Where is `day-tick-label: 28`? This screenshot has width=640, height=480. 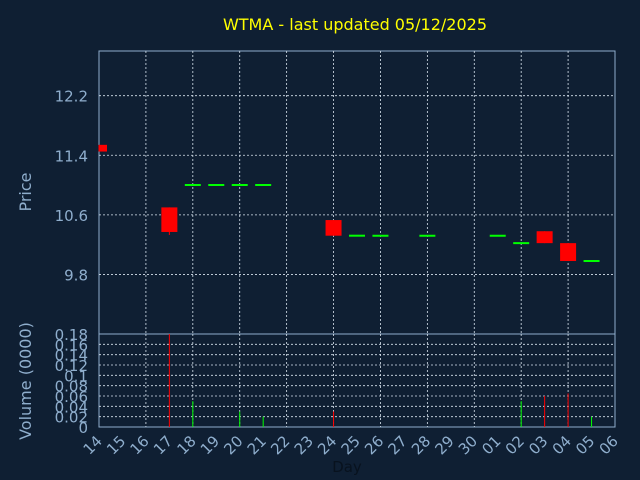
day-tick-label: 28 is located at coordinates (421, 445).